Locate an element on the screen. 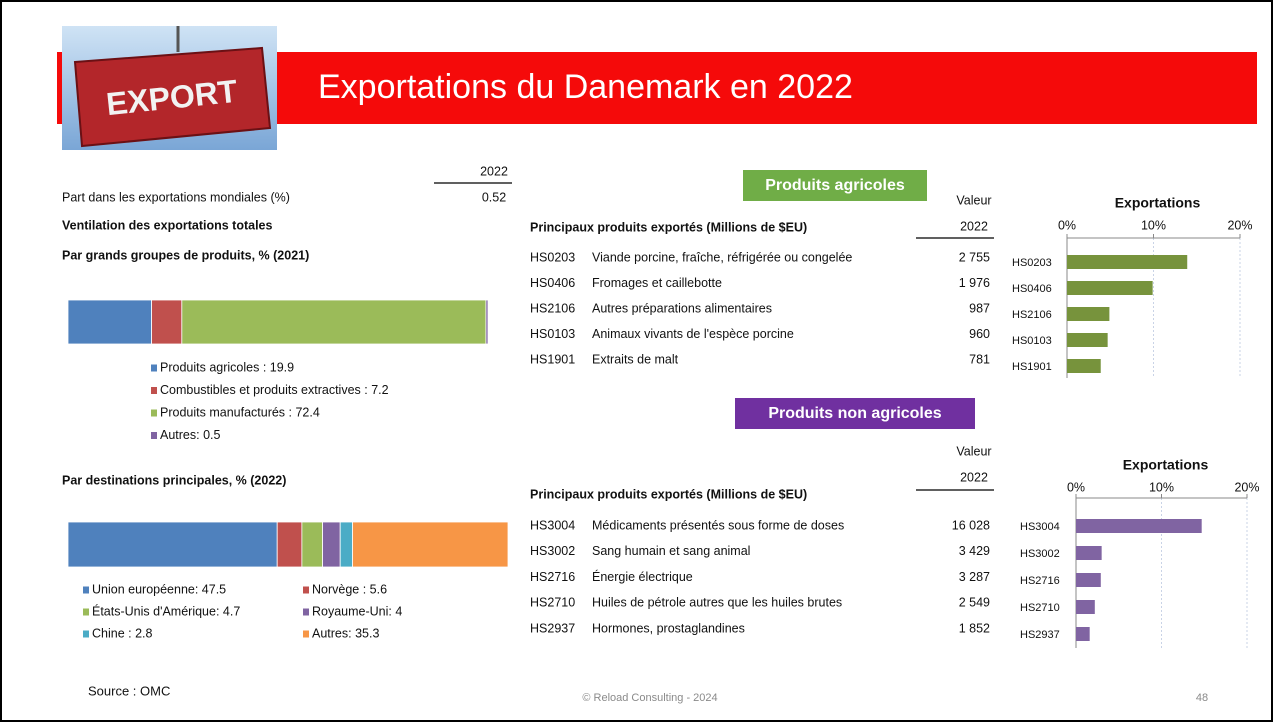 Image resolution: width=1273 pixels, height=722 pixels. y-tick-label: HS2106 is located at coordinates (1032, 315).